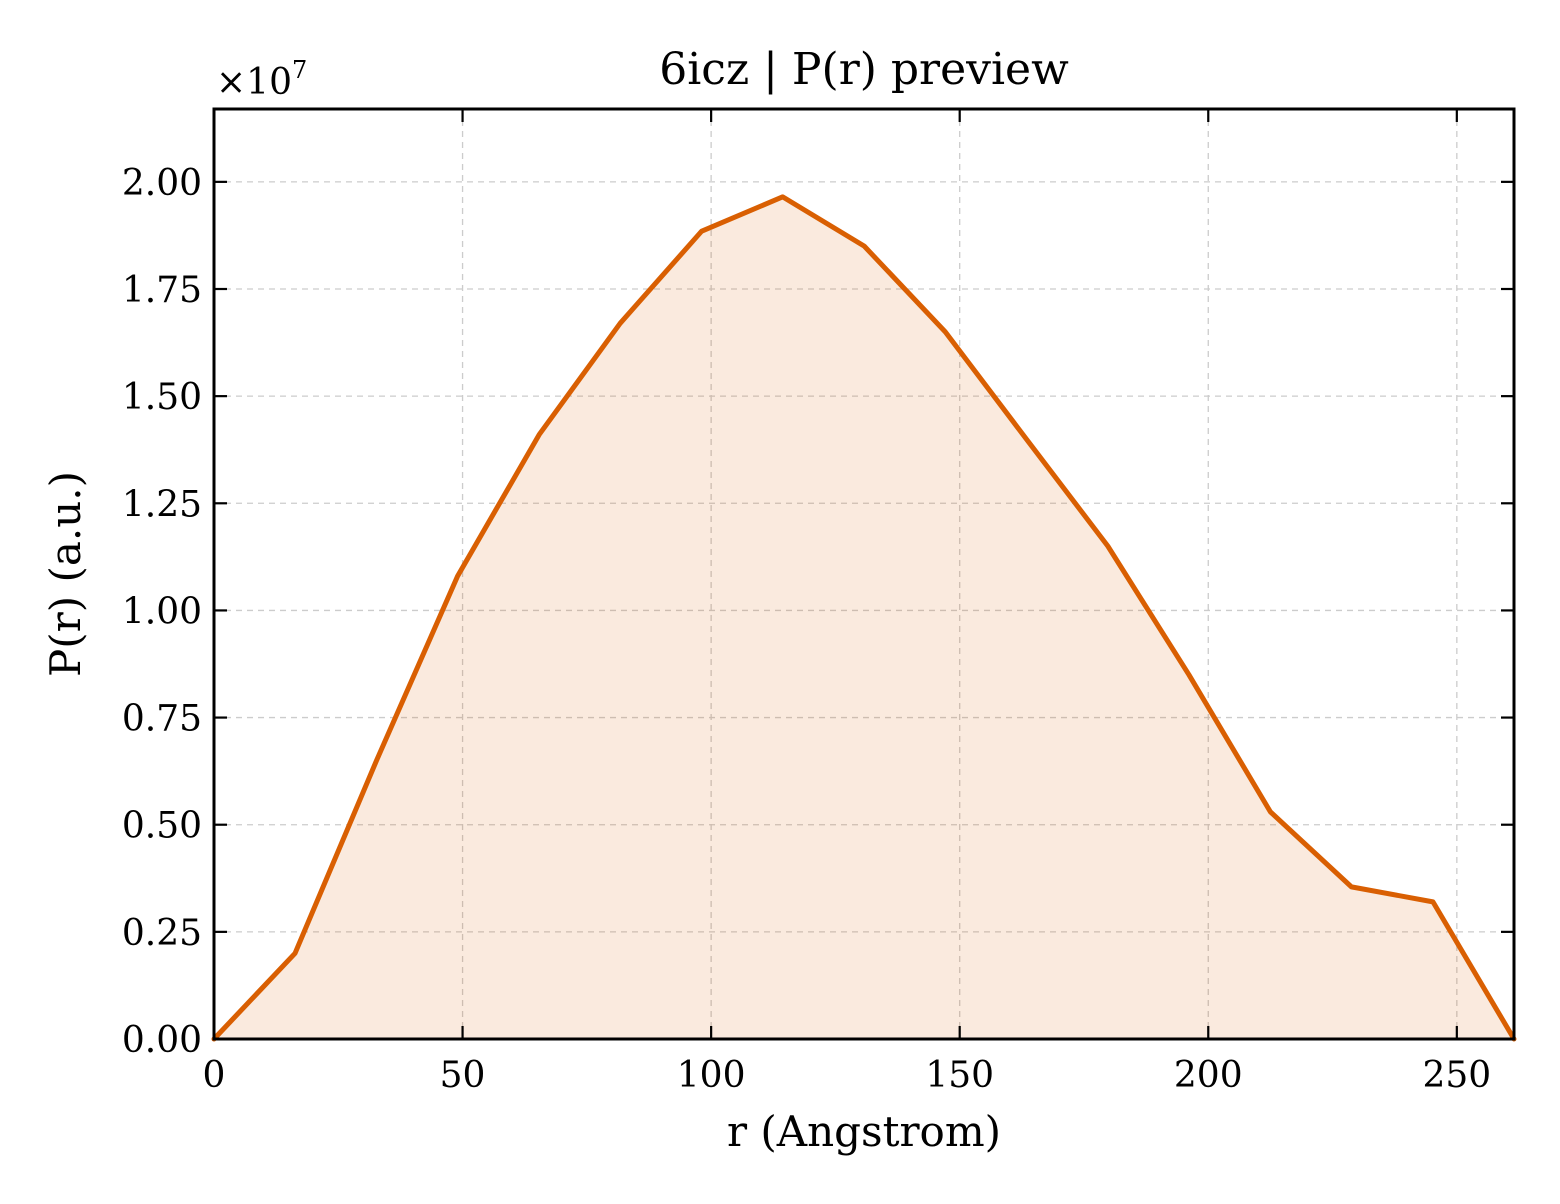 The width and height of the screenshot is (1560, 1204). What do you see at coordinates (162, 290) in the screenshot?
I see `y-tick-label: 1.75` at bounding box center [162, 290].